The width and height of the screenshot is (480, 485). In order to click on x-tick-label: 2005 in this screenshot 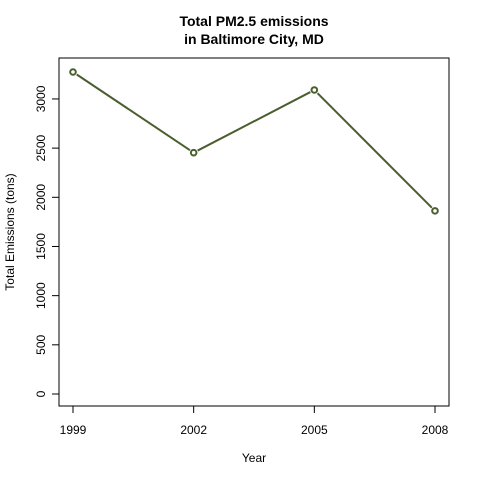, I will do `click(314, 430)`.